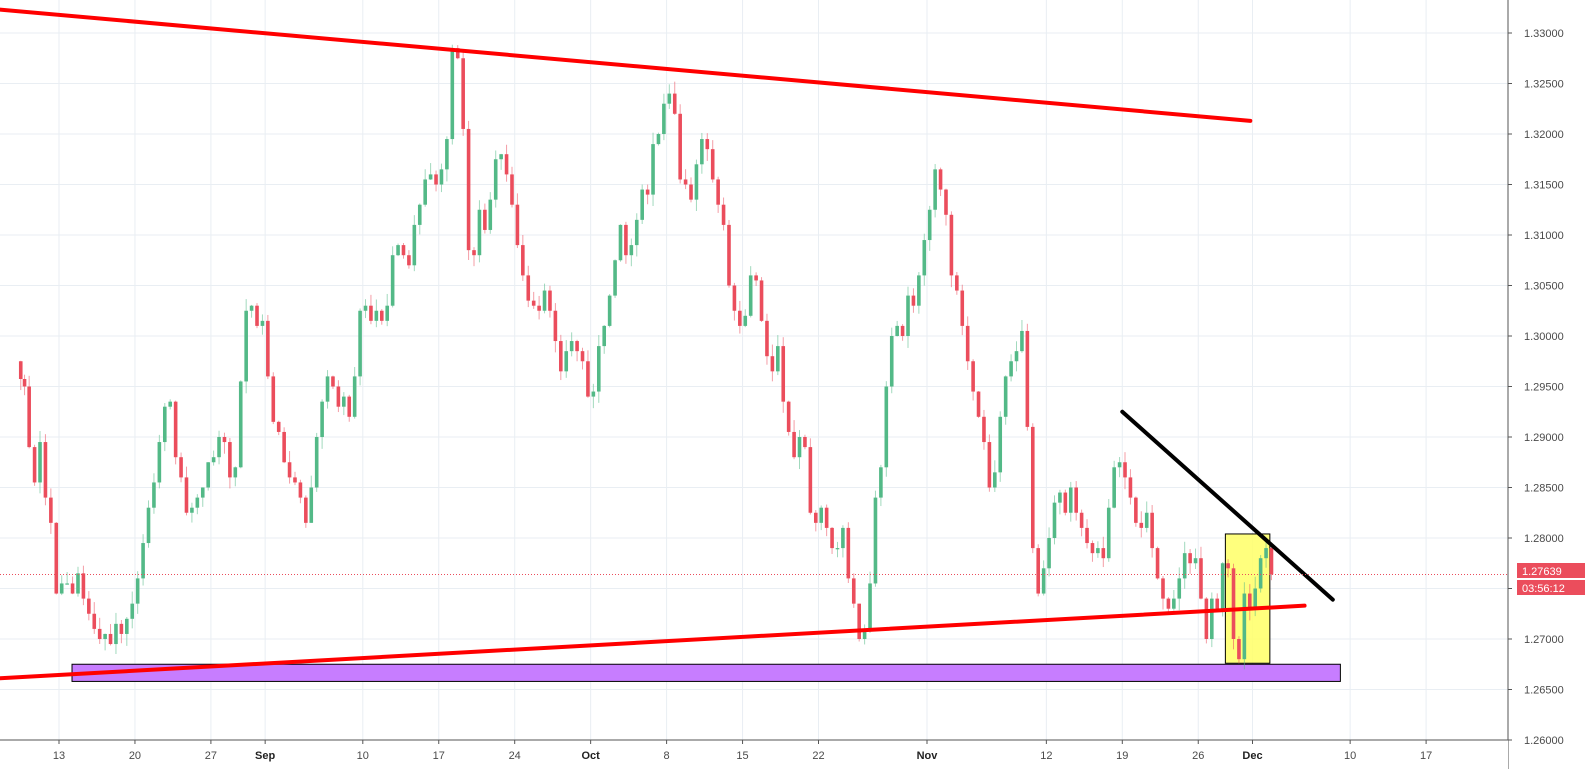  Describe the element at coordinates (1544, 236) in the screenshot. I see `y-tick-label: 1.31000` at that location.